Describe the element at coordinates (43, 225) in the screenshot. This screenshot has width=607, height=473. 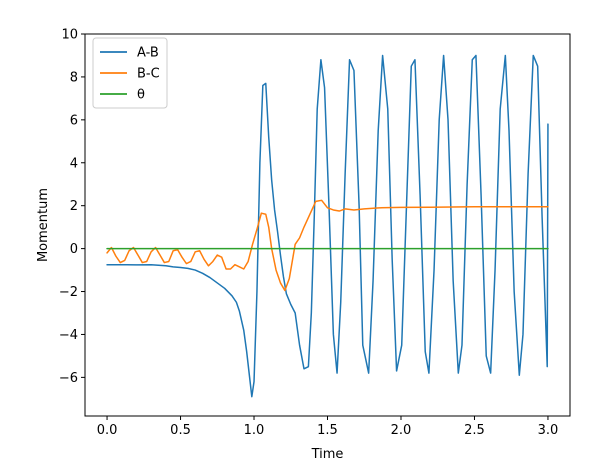
I see `y-axis-label: Momentum` at that location.